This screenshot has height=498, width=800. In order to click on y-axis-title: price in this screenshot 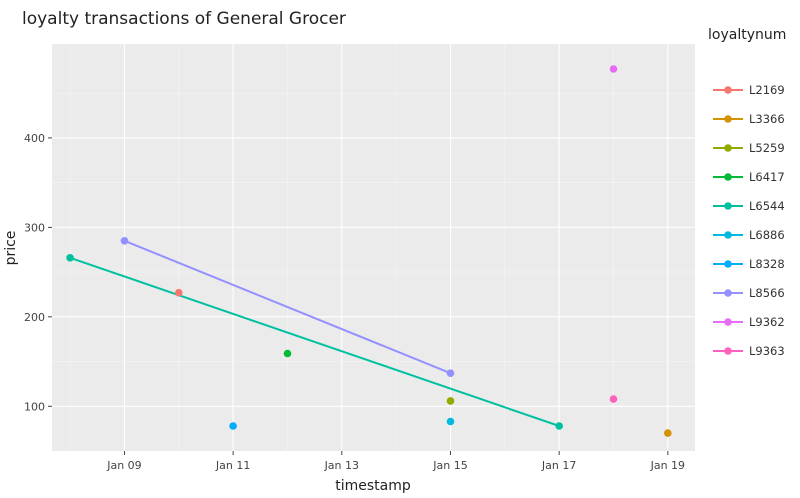, I will do `click(11, 248)`.